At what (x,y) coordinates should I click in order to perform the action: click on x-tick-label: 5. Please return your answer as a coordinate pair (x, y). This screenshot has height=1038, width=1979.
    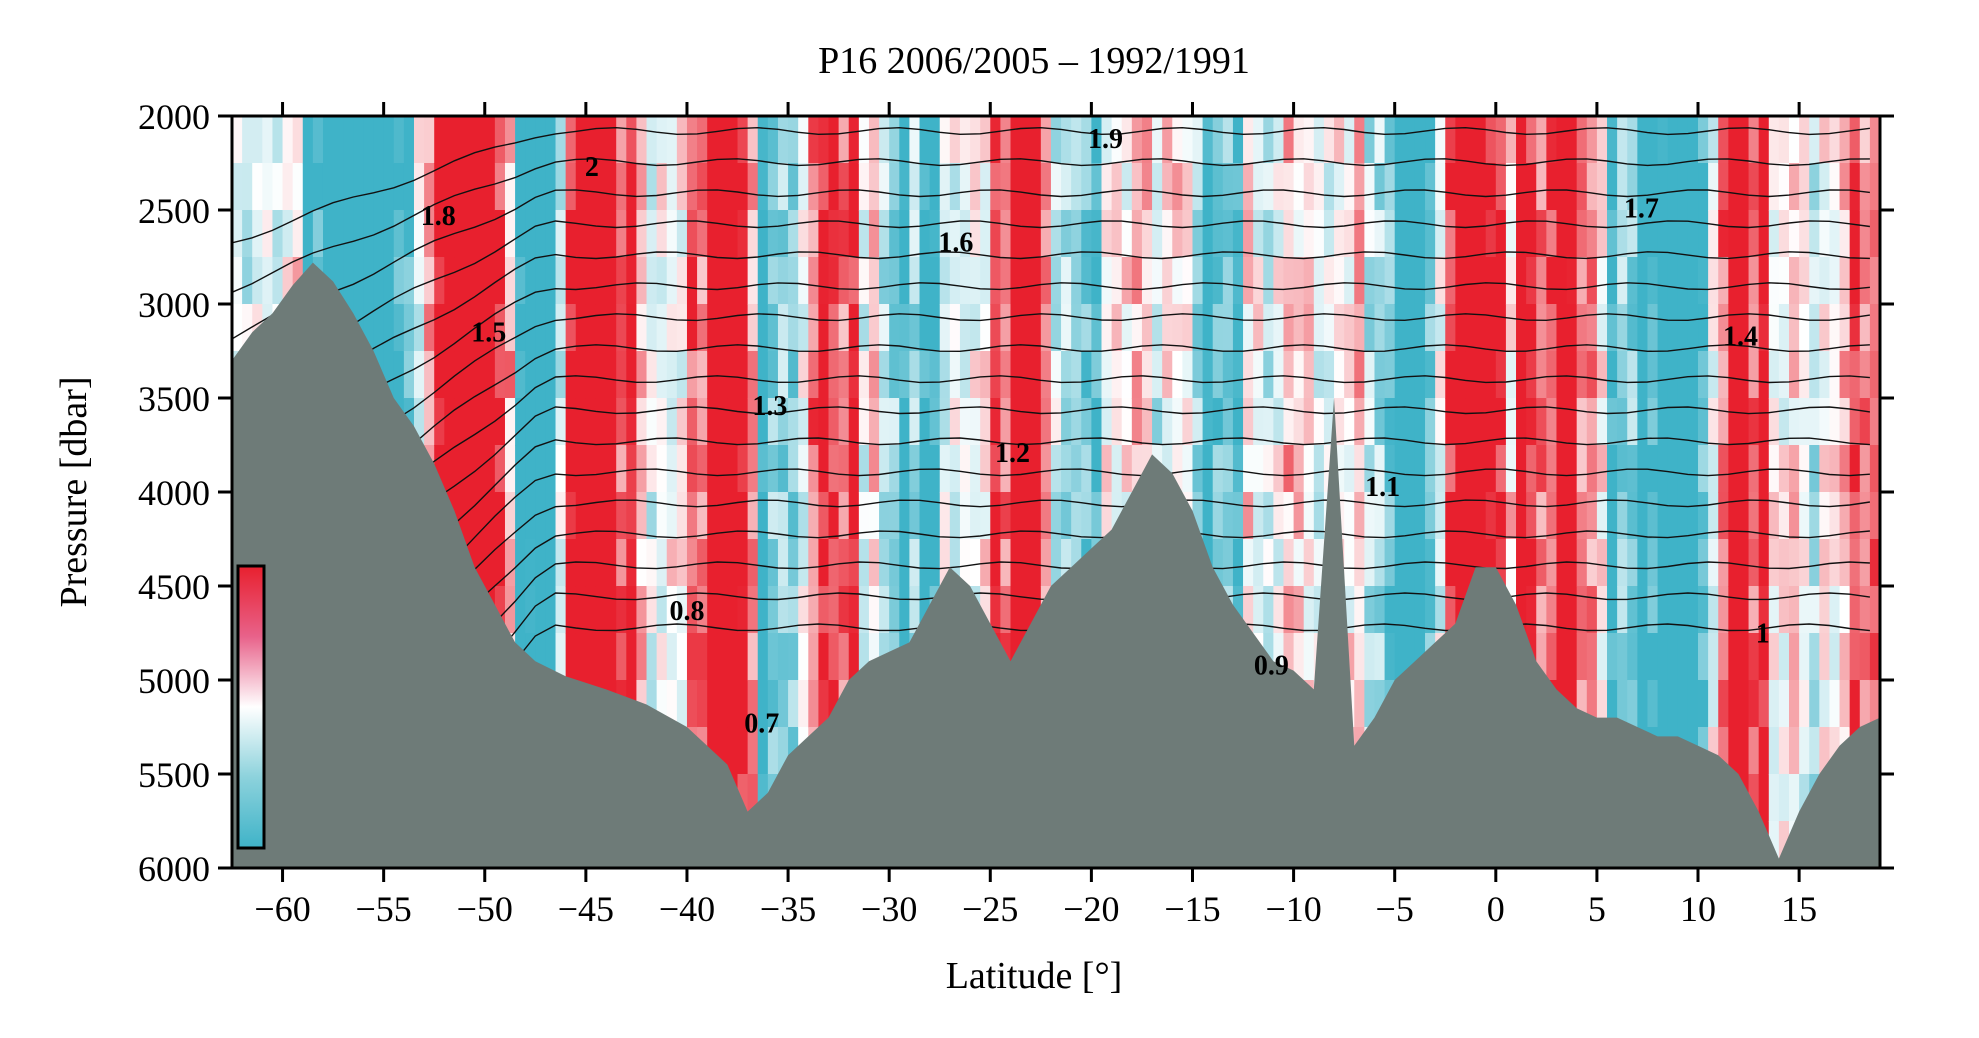
    Looking at the image, I should click on (1597, 909).